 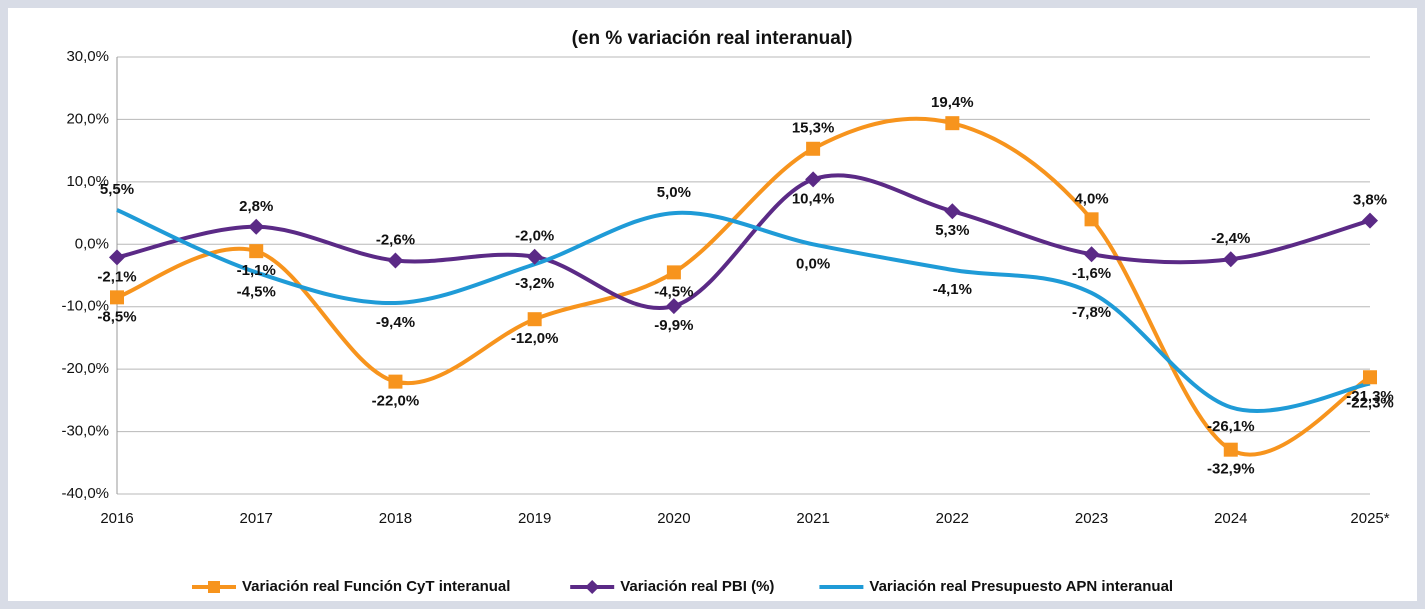 I want to click on x-tick-label: 2019, so click(x=534, y=518).